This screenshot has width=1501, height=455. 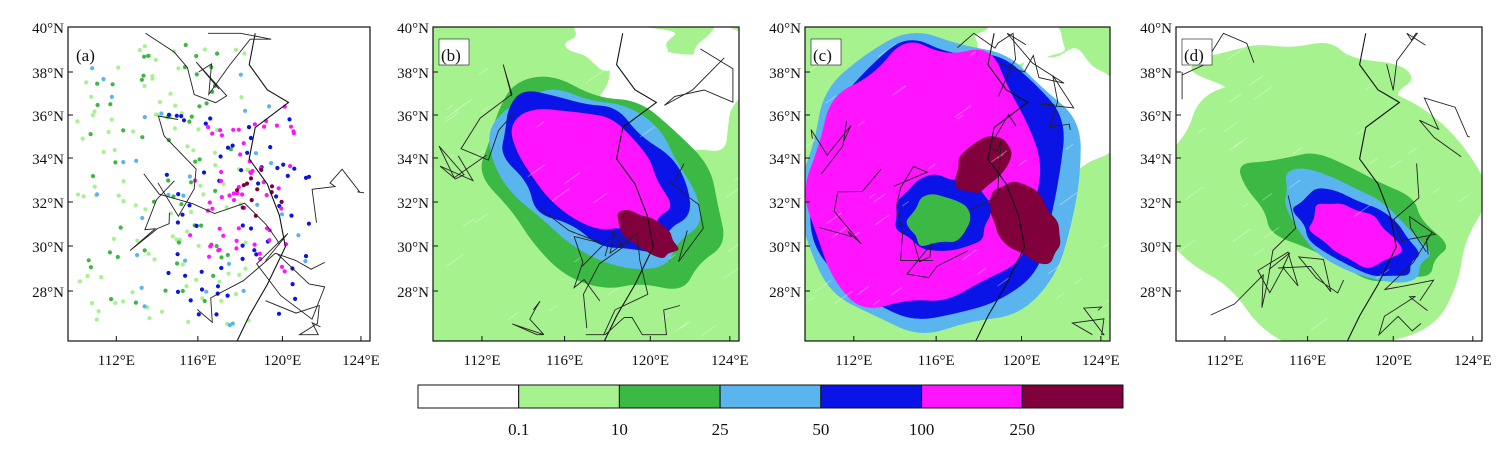 What do you see at coordinates (1197, 52) in the screenshot?
I see `panel-label: (d)` at bounding box center [1197, 52].